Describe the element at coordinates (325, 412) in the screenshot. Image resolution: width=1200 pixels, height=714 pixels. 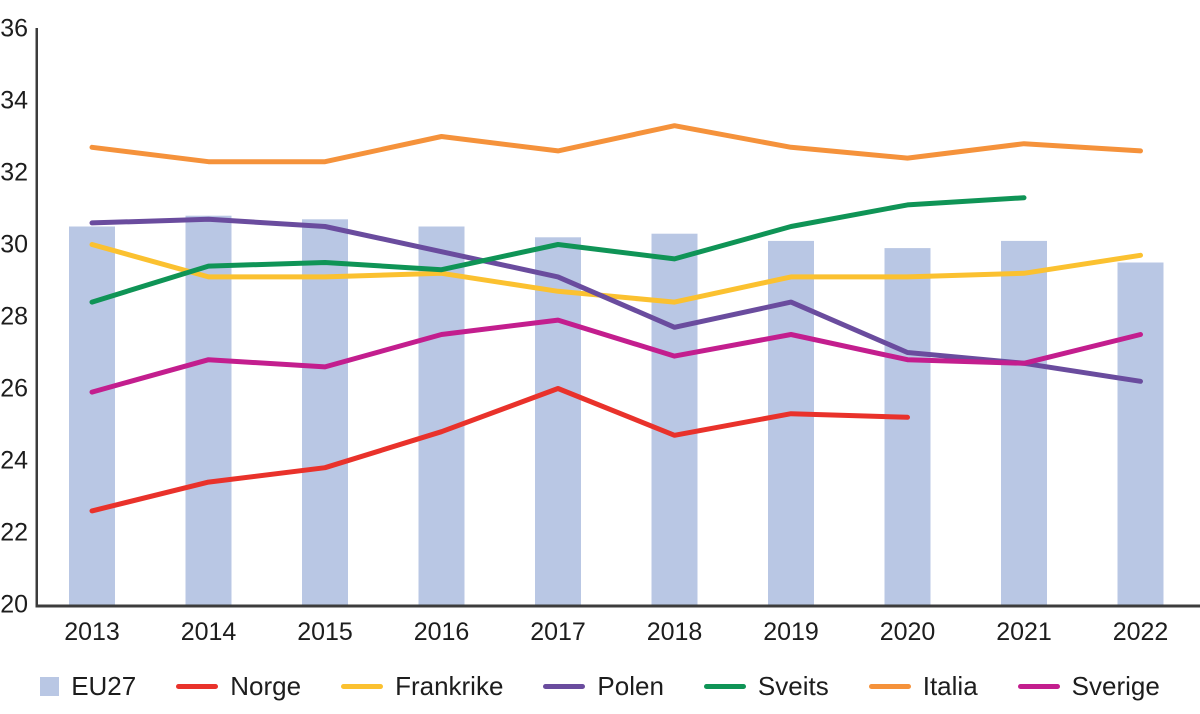
I see `bar-eu27-2015` at that location.